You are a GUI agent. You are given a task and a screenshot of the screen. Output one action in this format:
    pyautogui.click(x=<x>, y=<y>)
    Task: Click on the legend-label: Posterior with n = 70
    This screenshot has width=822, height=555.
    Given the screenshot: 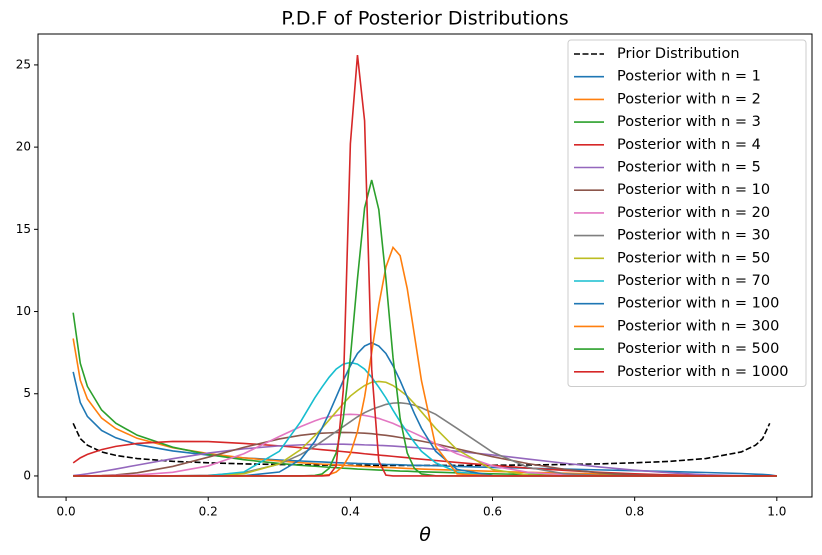 What is the action you would take?
    pyautogui.click(x=693, y=281)
    